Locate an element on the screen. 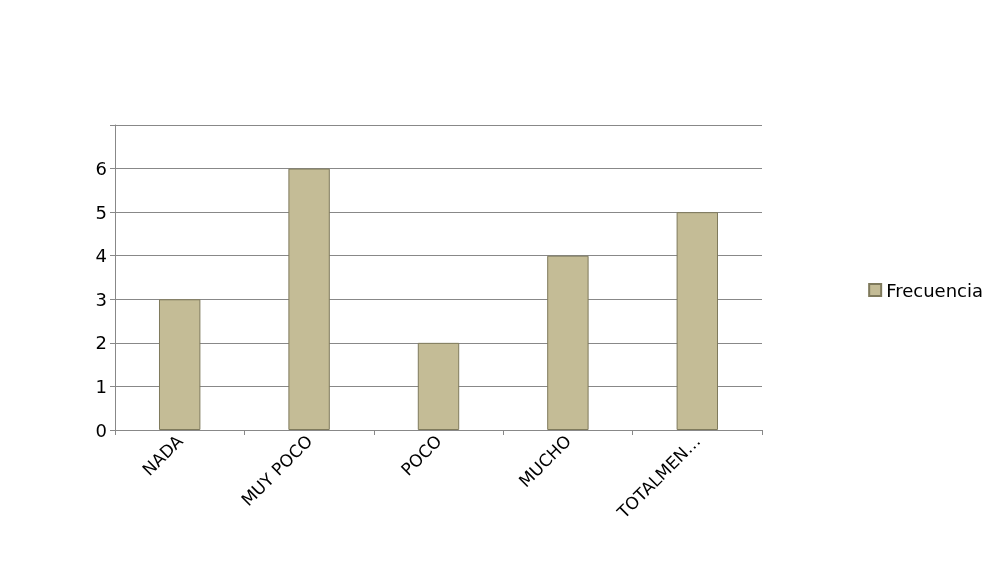 Image resolution: width=1002 pixels, height=580 pixels. y-tick-label: 5 is located at coordinates (101, 212).